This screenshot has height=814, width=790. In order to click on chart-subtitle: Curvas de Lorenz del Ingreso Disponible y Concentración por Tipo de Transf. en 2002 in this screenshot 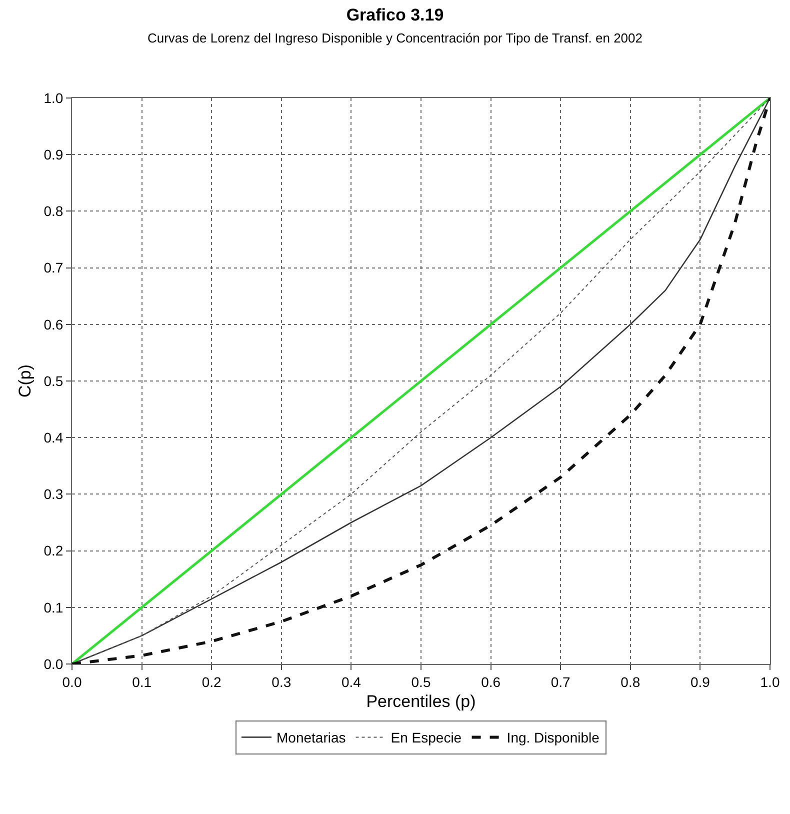, I will do `click(395, 38)`.